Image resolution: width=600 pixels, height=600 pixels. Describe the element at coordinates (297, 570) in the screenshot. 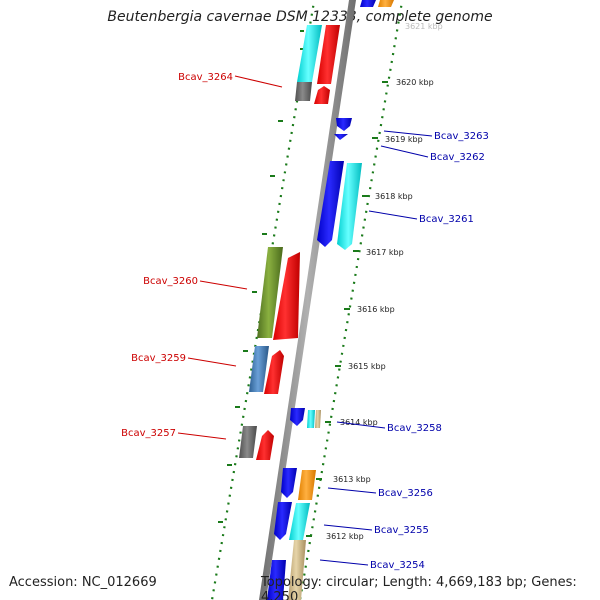

I see `gene-Bcav_3254-tan` at that location.